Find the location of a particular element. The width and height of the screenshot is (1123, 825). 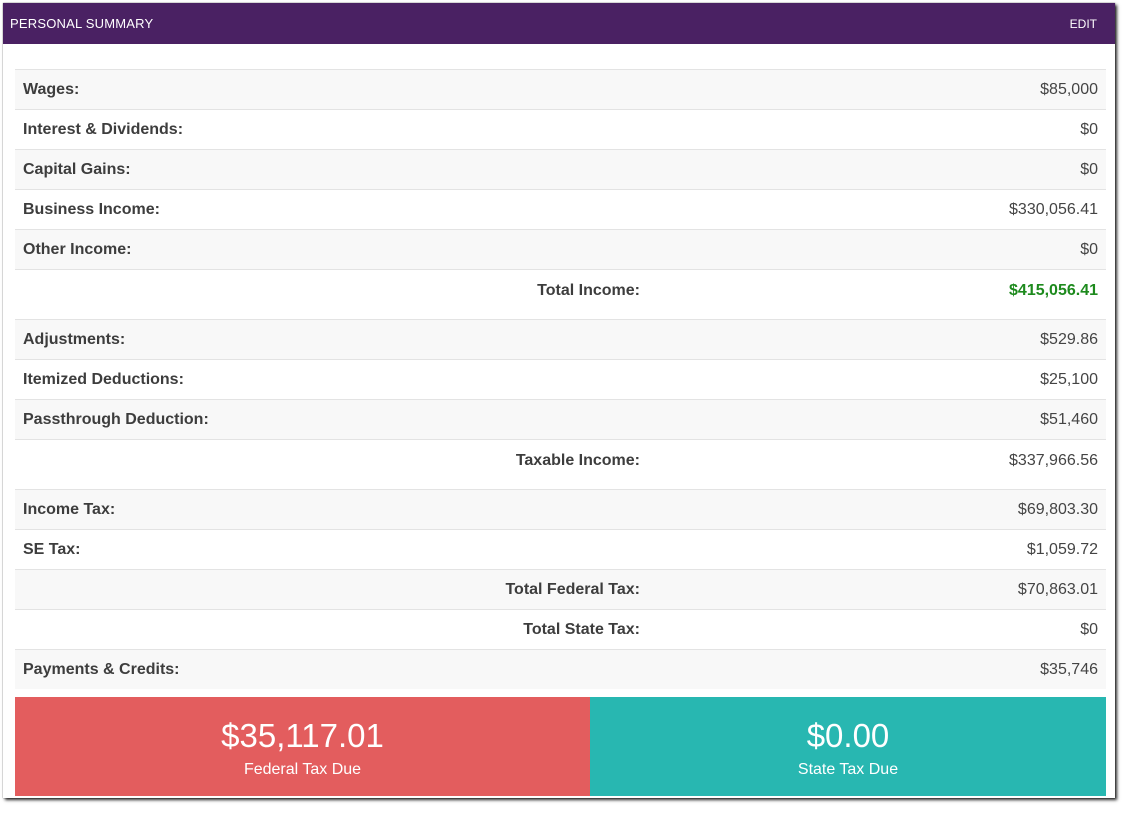

row-value: $337,966.56 is located at coordinates (1053, 460).